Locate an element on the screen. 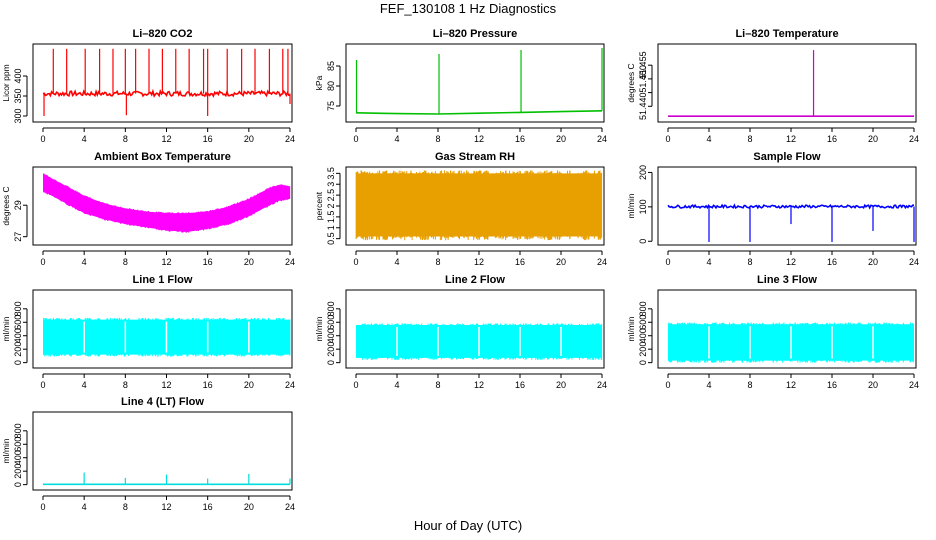 The width and height of the screenshot is (936, 540). figure-title: FEF_130108 1 Hz Diagnostics is located at coordinates (468, 8).